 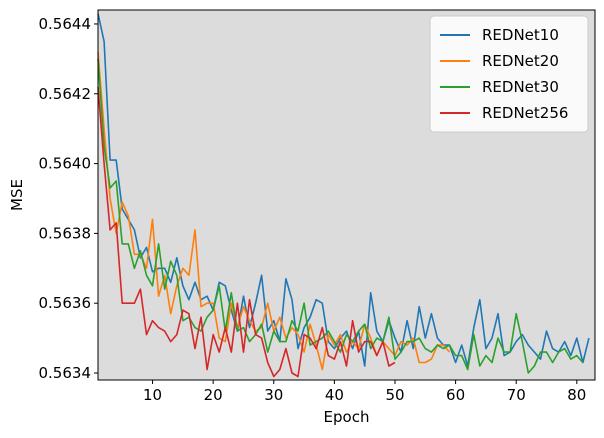 I want to click on x-tick-label: 20, so click(x=213, y=395).